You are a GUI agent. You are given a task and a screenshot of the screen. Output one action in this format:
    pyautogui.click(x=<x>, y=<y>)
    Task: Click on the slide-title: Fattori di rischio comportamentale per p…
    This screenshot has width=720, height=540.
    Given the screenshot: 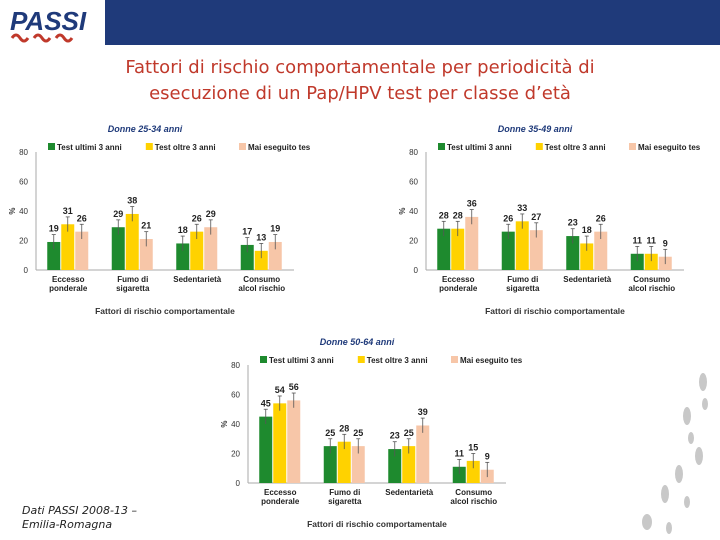 What is the action you would take?
    pyautogui.click(x=360, y=81)
    